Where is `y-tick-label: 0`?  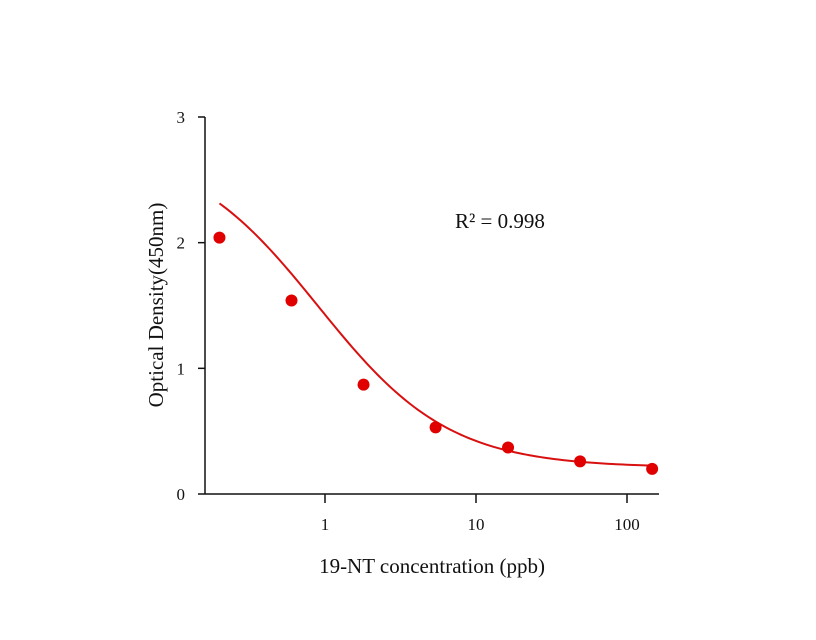
y-tick-label: 0 is located at coordinates (181, 494).